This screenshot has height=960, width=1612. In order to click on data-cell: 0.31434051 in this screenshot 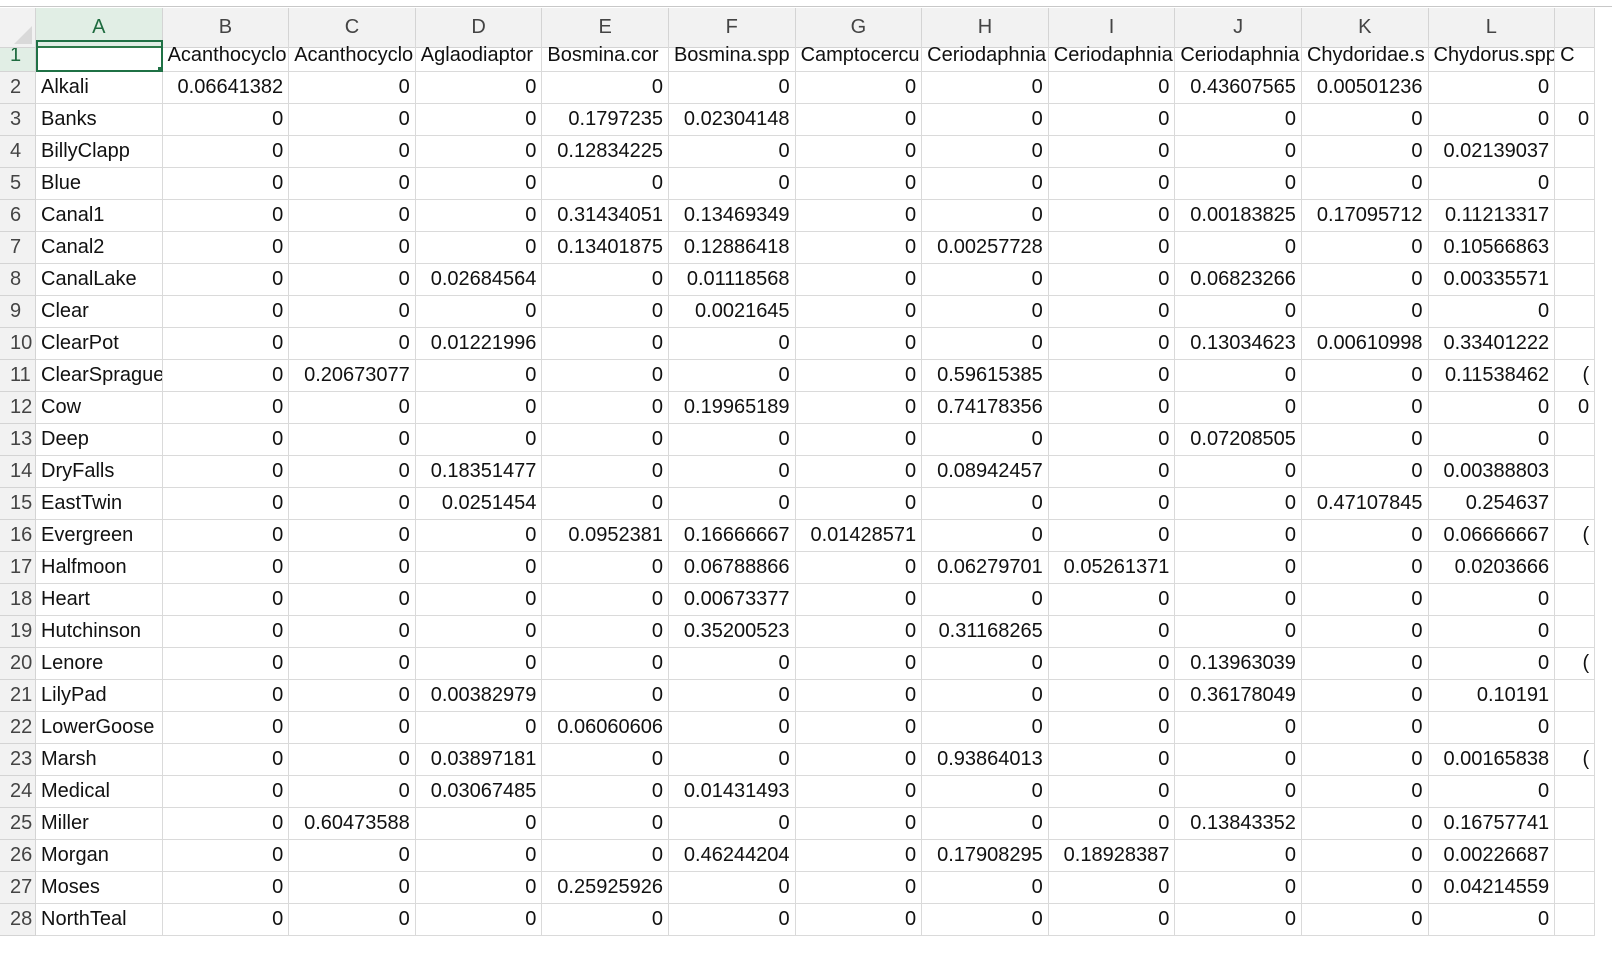, I will do `click(605, 216)`.